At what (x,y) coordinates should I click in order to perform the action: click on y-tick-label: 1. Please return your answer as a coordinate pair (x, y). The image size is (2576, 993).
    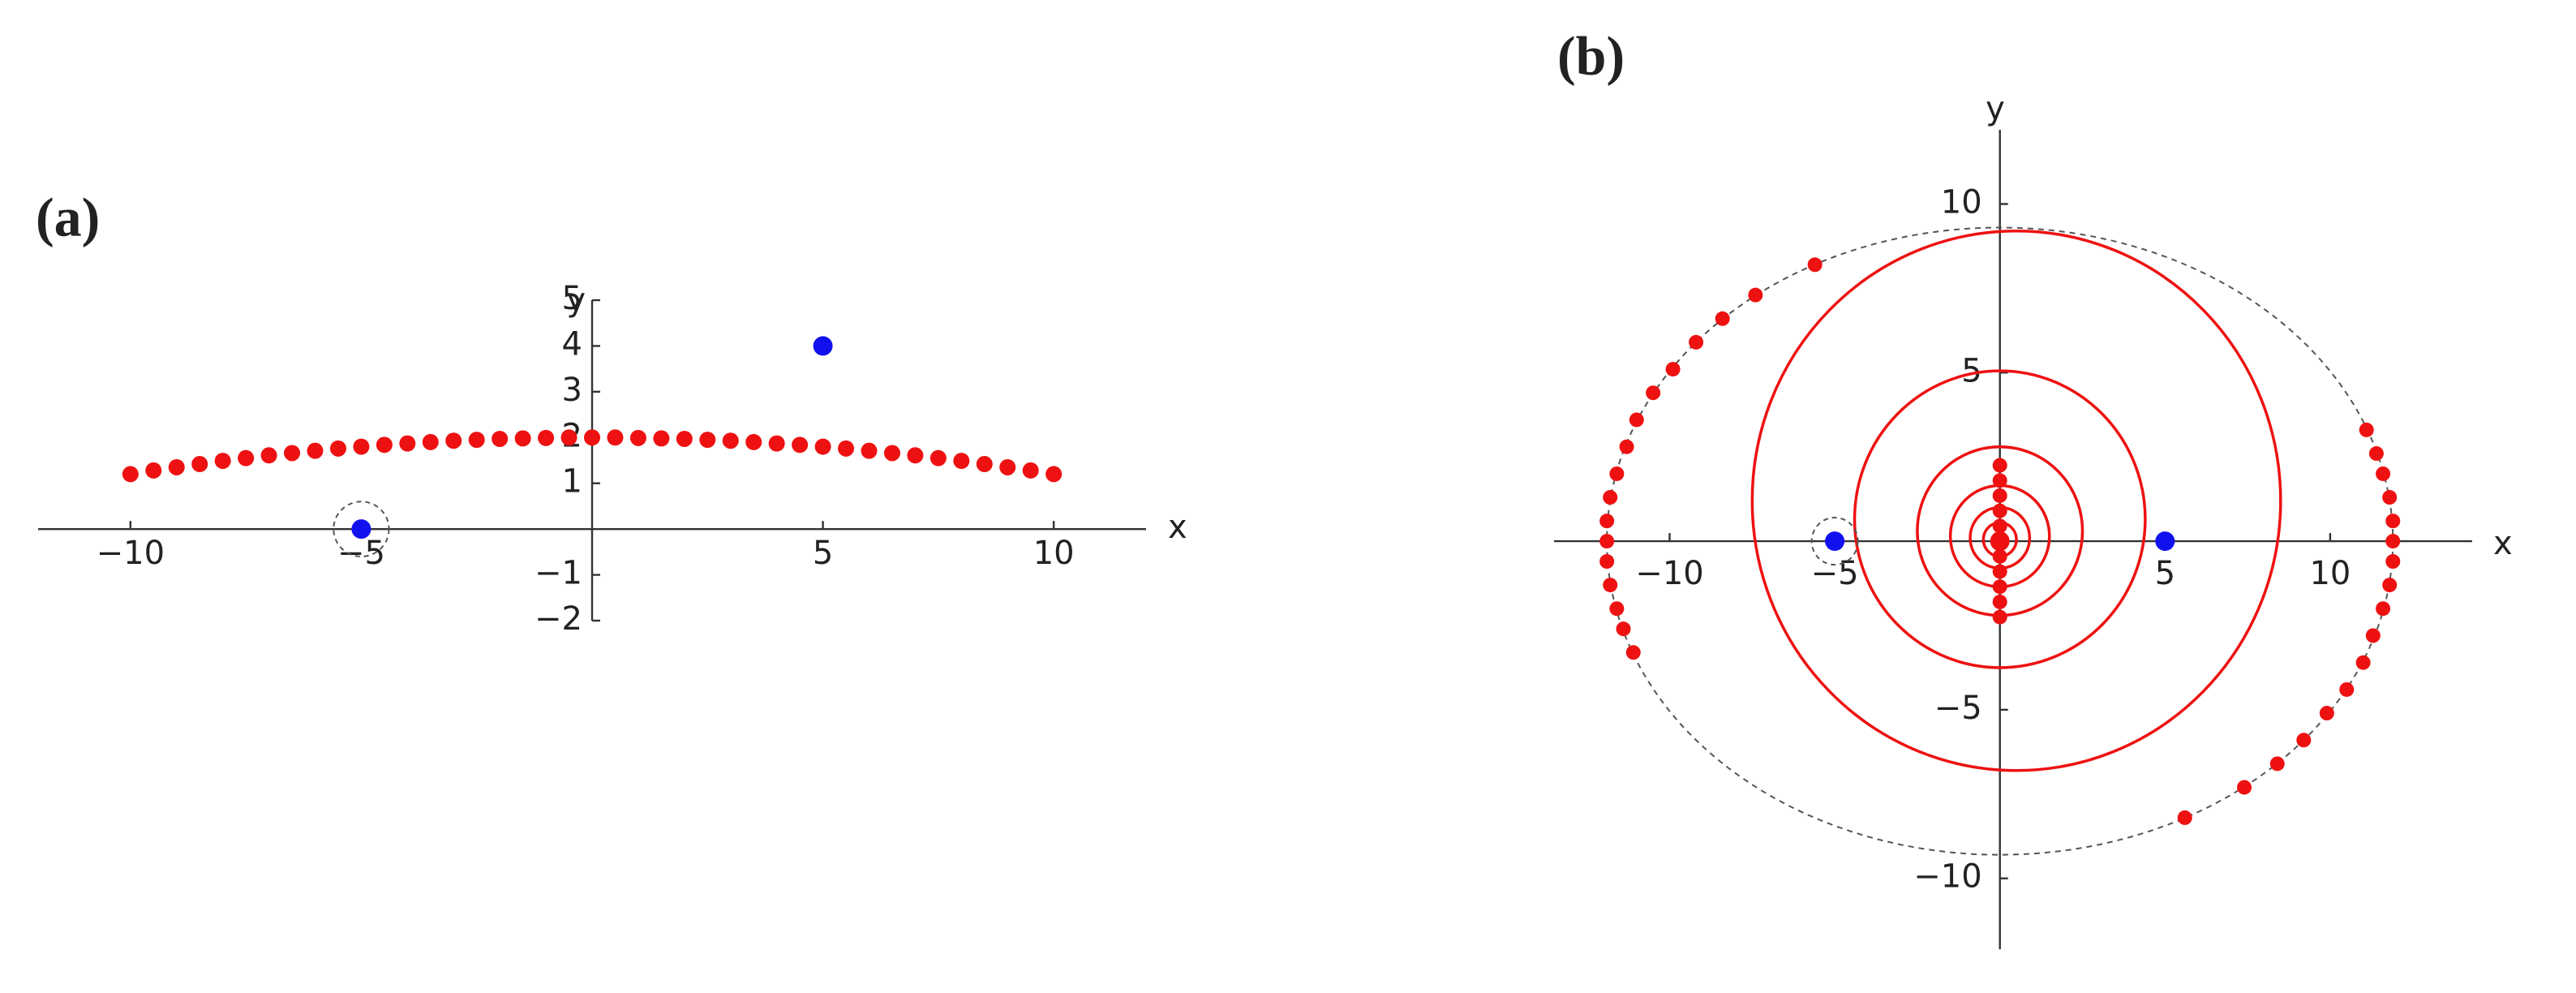
    Looking at the image, I should click on (572, 482).